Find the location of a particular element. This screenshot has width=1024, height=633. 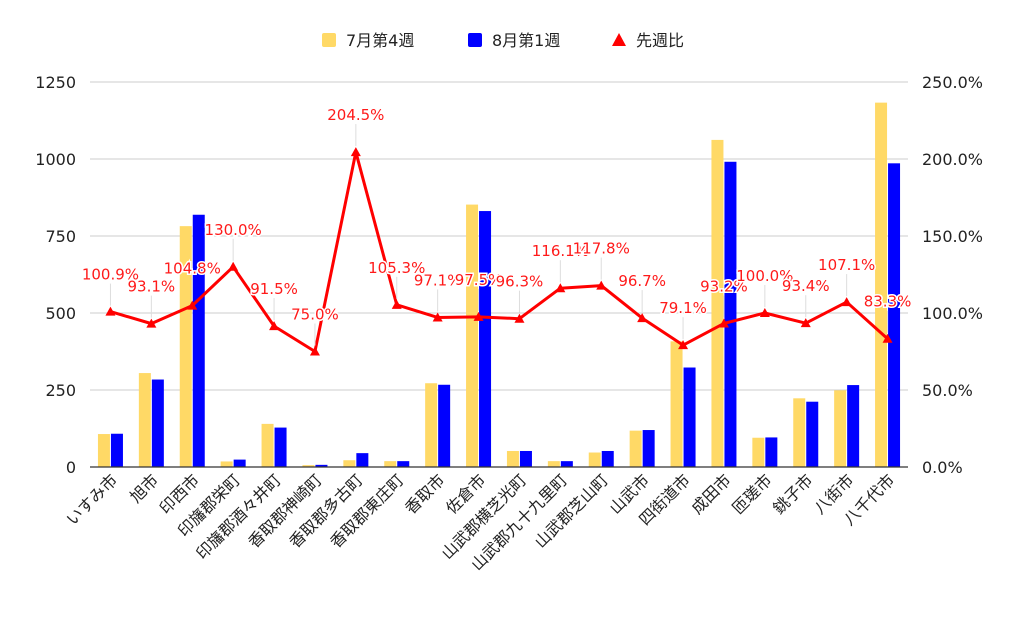

y-right-tick-label: 250.0% is located at coordinates (952, 82).